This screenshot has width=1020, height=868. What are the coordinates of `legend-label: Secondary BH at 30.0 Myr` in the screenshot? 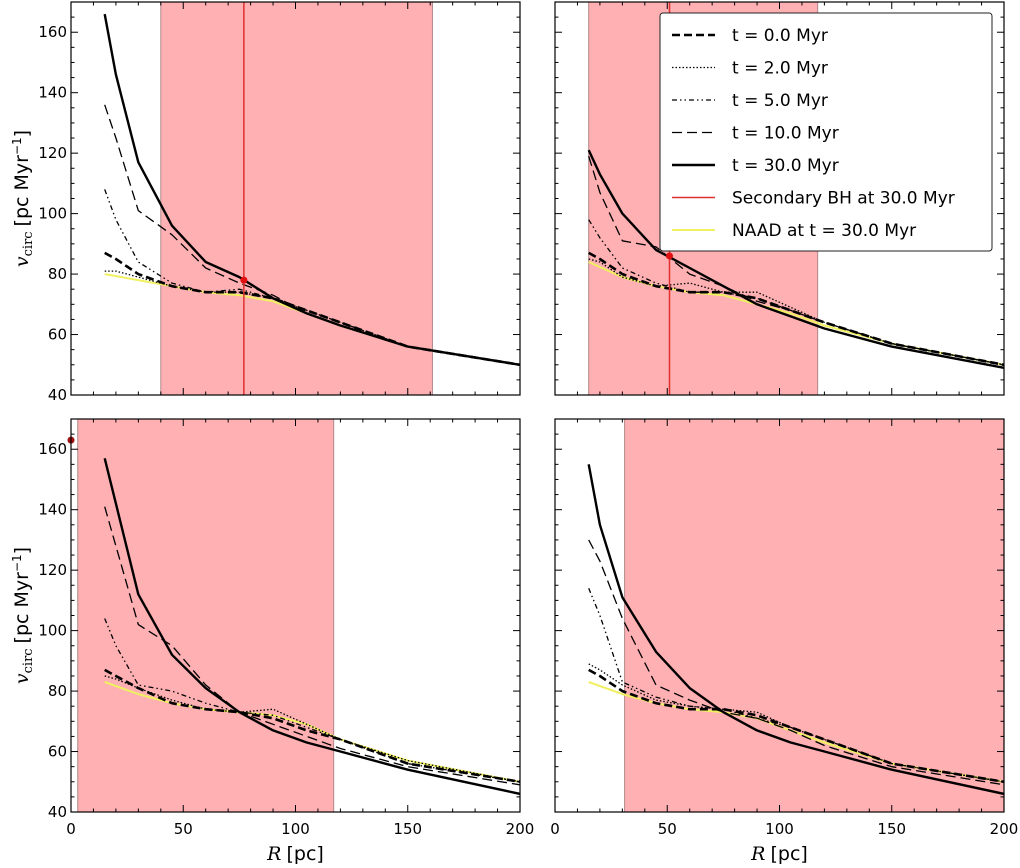 It's located at (843, 199).